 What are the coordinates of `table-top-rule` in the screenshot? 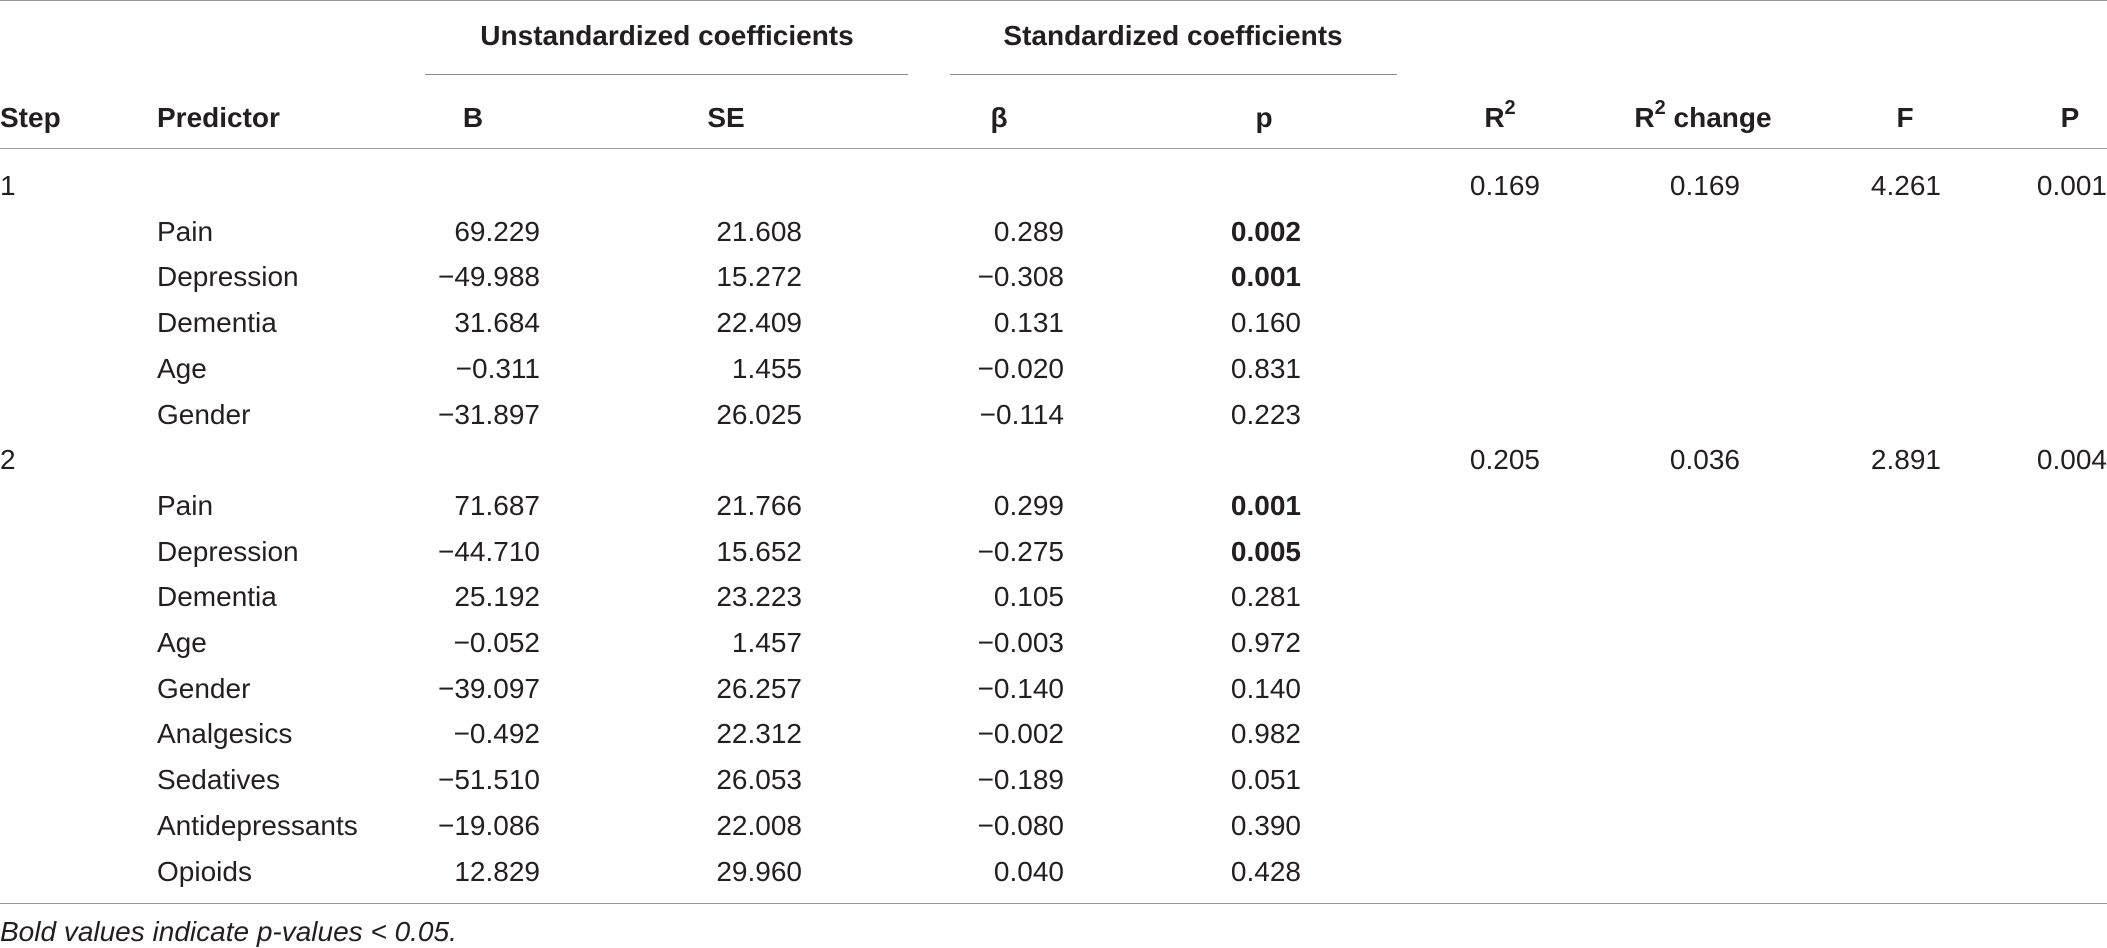 It's located at (1053, 0).